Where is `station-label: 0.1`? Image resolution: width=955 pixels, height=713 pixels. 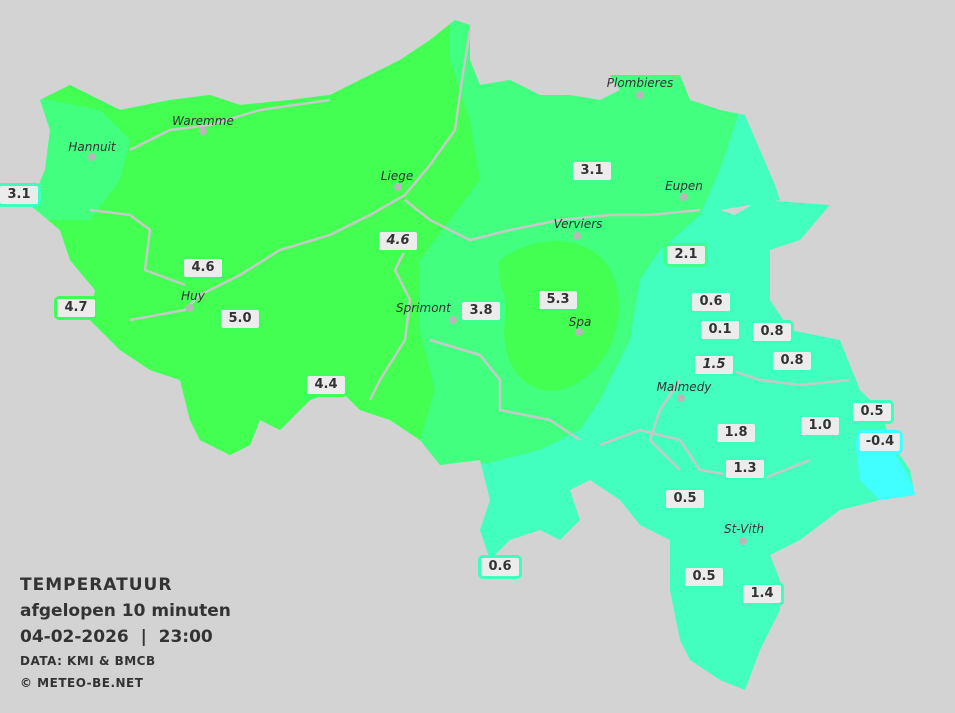
station-label: 0.1 is located at coordinates (720, 330).